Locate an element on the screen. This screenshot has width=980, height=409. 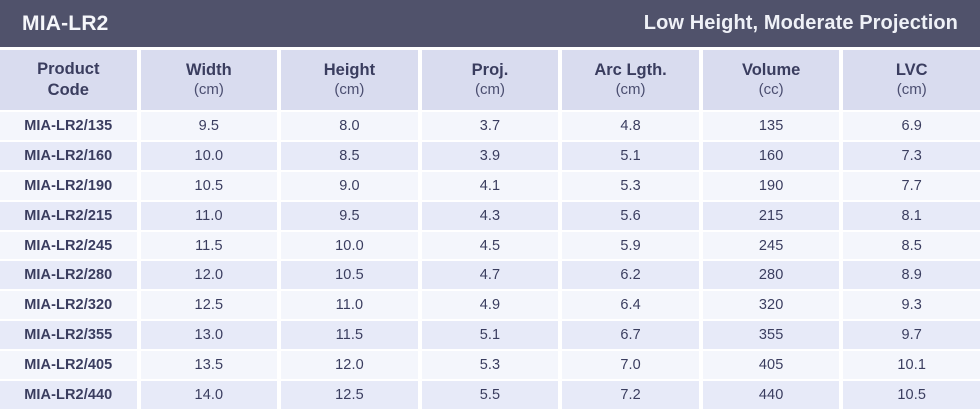
product-code-cell: MIA-LR2/245 is located at coordinates (68, 245).